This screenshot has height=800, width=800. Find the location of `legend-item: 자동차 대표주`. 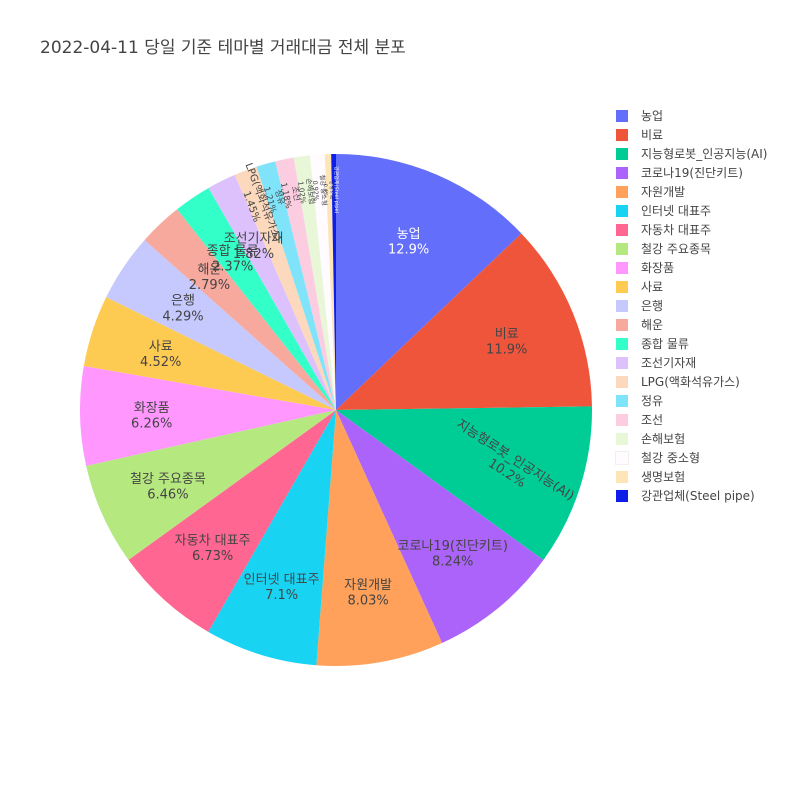

legend-item: 자동차 대표주 is located at coordinates (691, 229).